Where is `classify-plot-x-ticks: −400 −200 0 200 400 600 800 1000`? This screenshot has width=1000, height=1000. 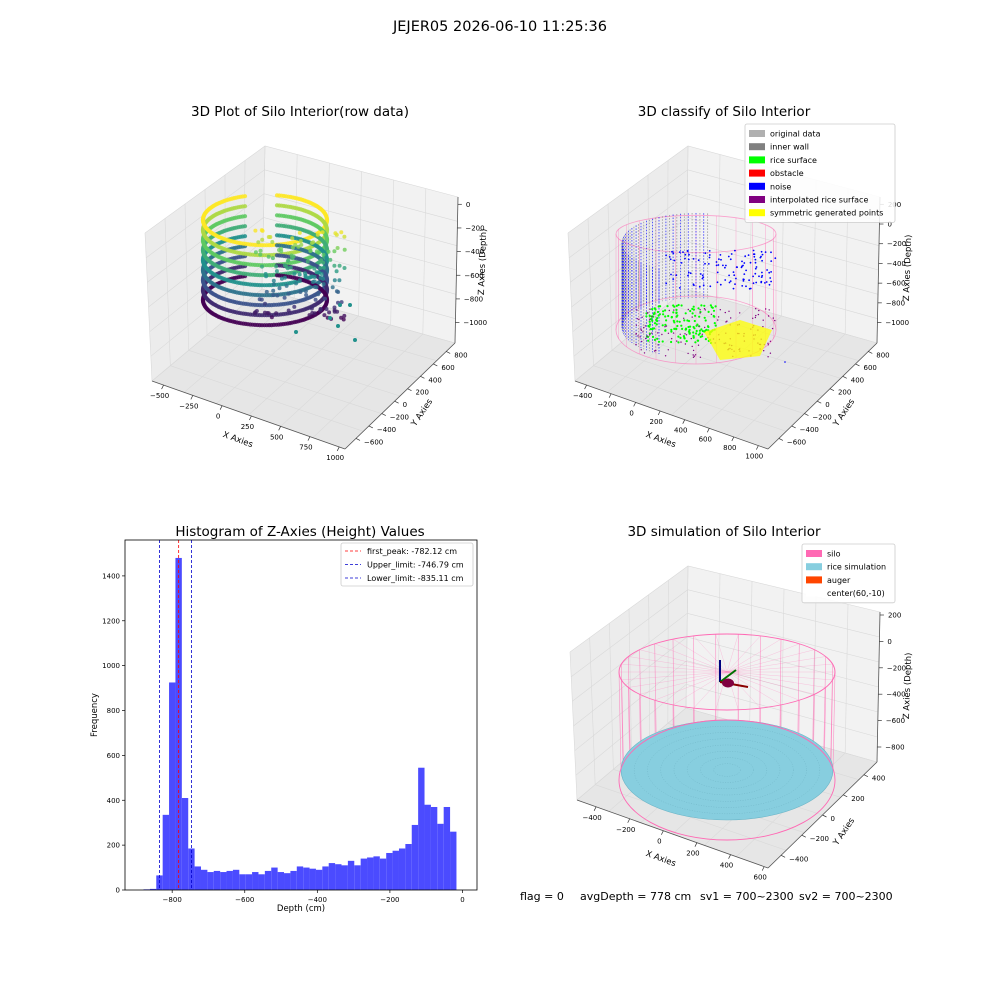
classify-plot-x-ticks: −400 −200 0 200 400 600 800 1000 is located at coordinates (668, 422).